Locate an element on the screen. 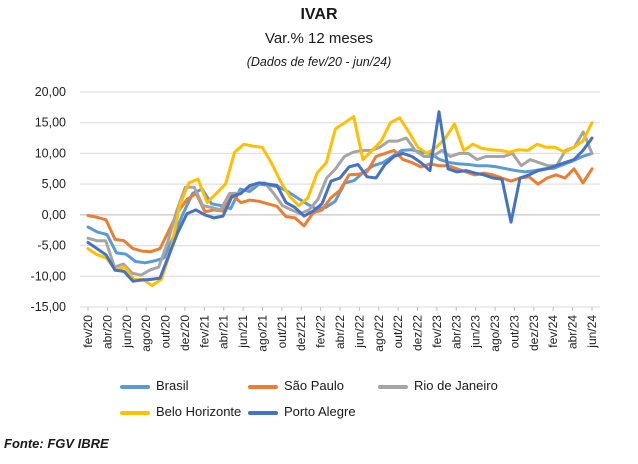  x-tick-label: abr/24 is located at coordinates (573, 332).